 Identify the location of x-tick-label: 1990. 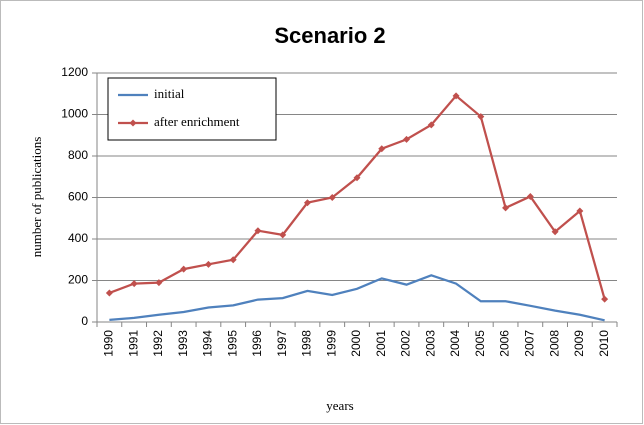
(109, 343).